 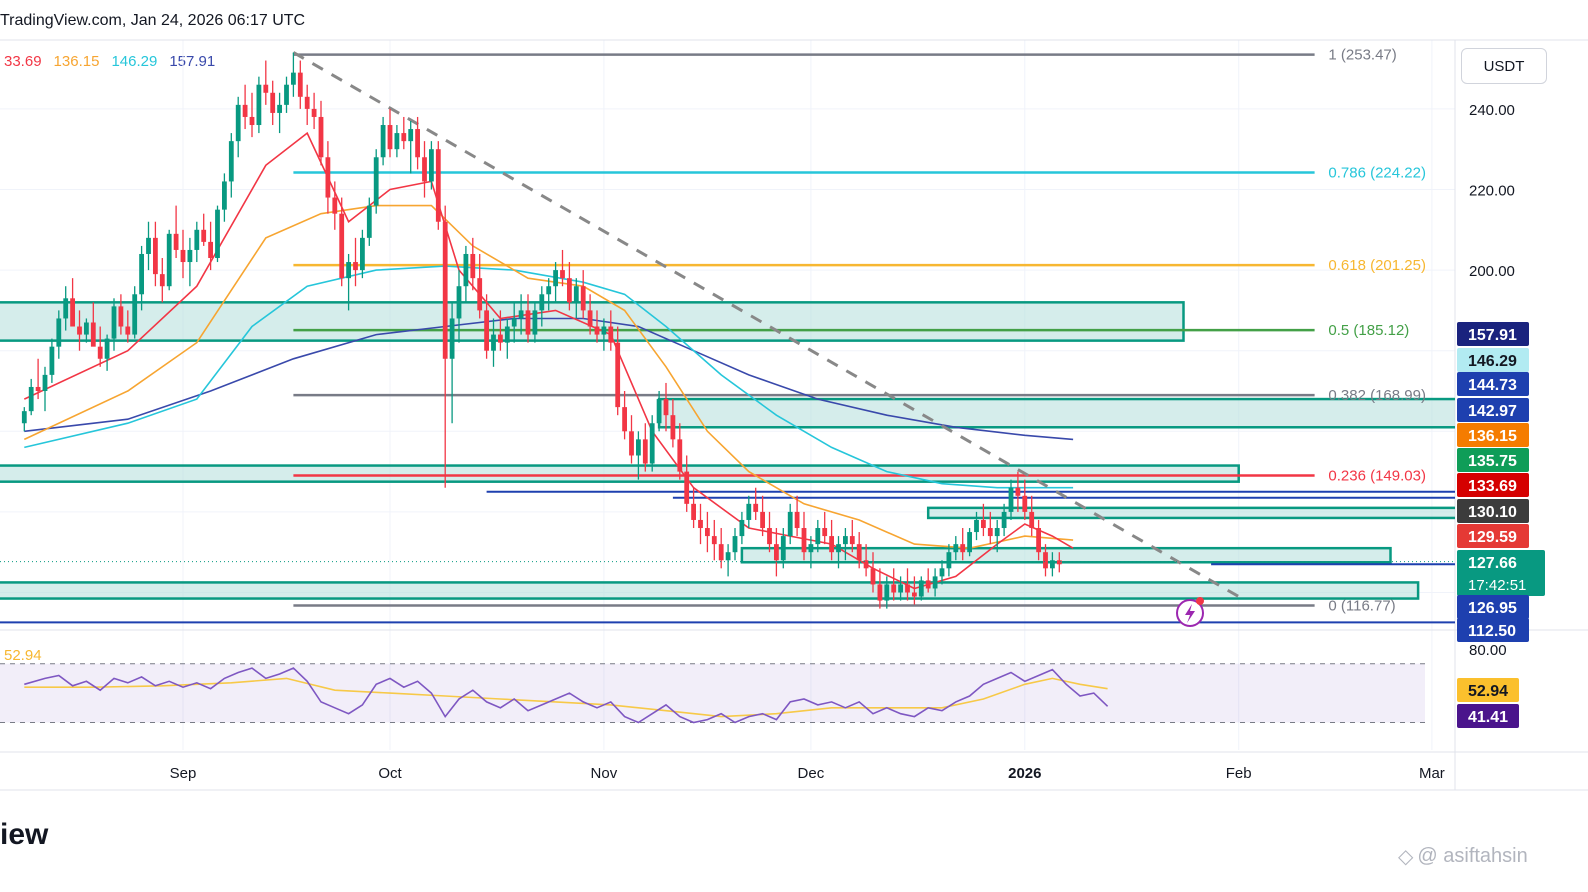 I want to click on rsi-band-fill, so click(x=712, y=693).